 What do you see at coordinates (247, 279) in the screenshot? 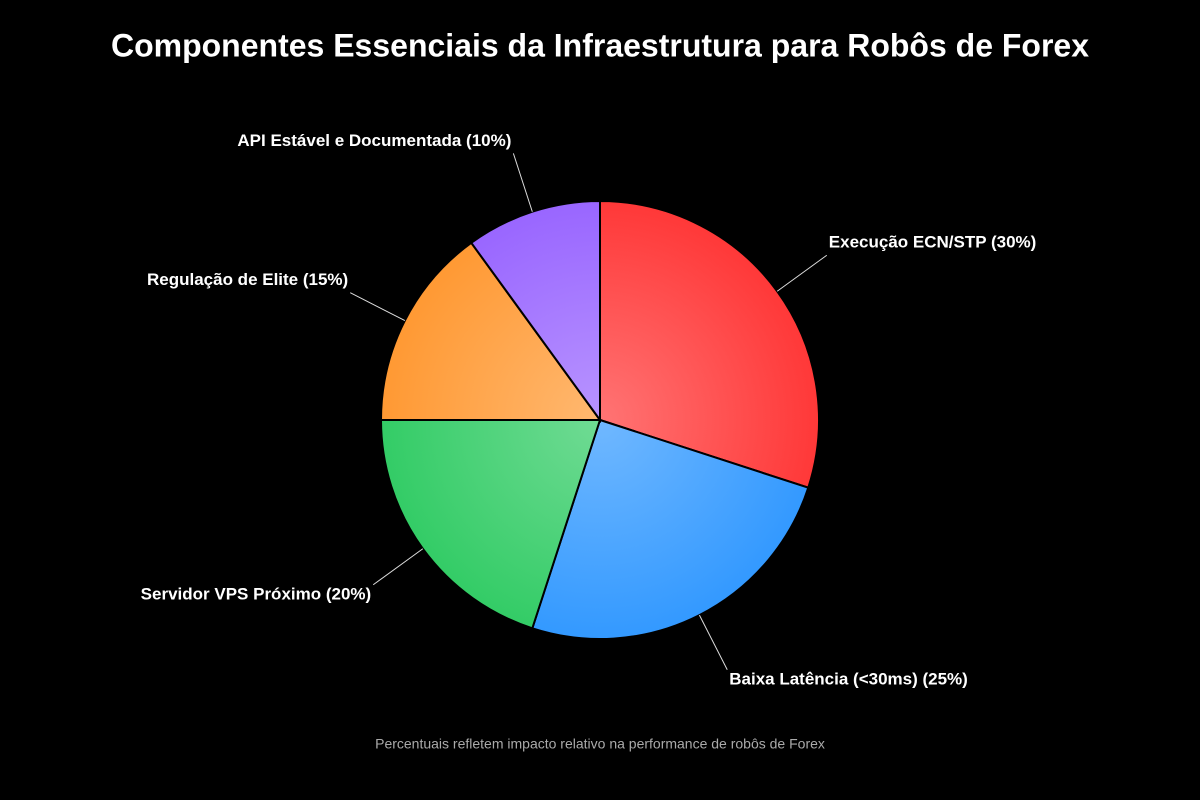
I see `slice-label: Regulação de Elite (15%)` at bounding box center [247, 279].